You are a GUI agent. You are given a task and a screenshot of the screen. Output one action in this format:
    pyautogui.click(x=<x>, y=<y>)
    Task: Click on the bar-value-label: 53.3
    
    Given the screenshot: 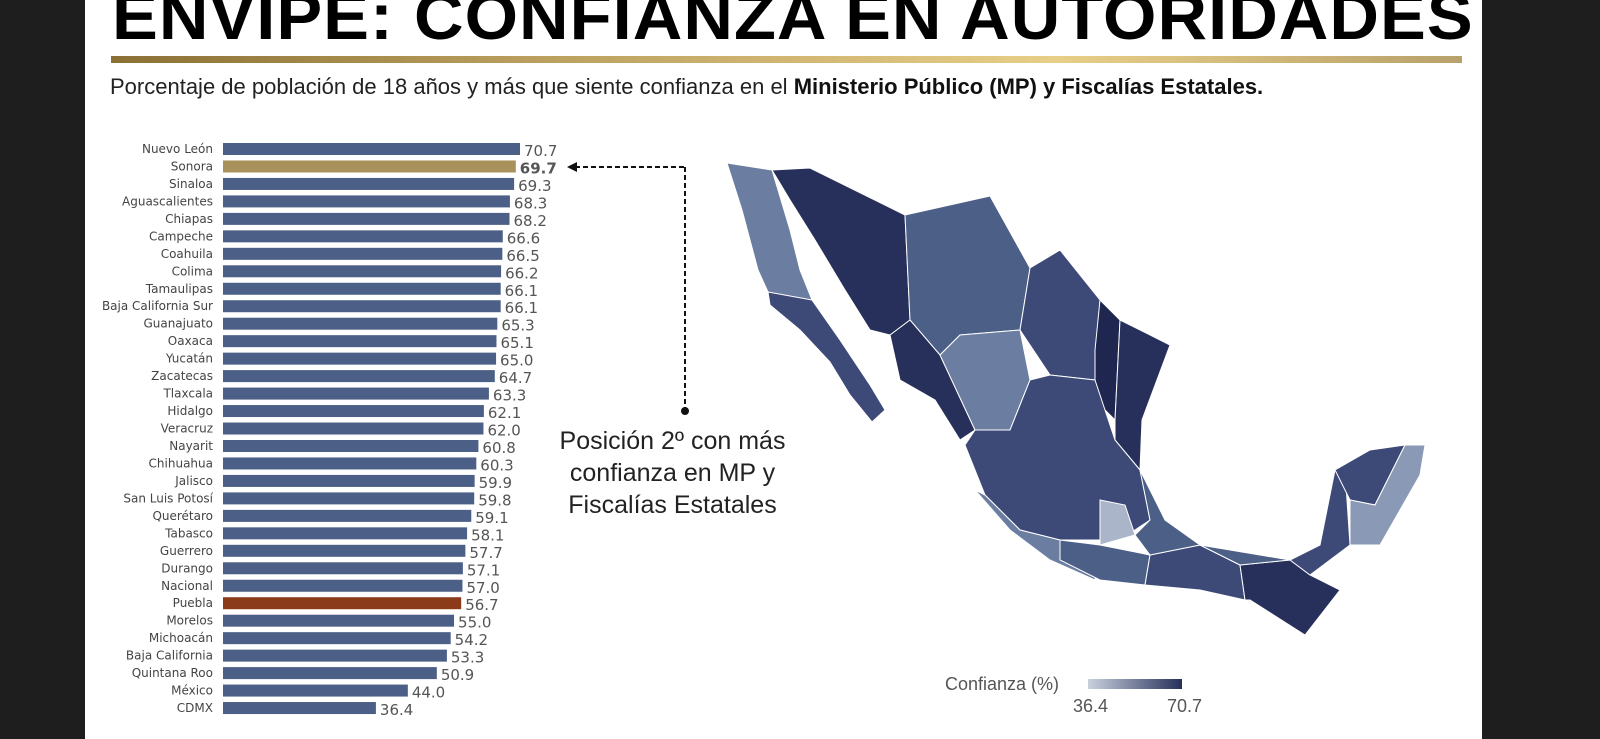 What is the action you would take?
    pyautogui.click(x=467, y=658)
    